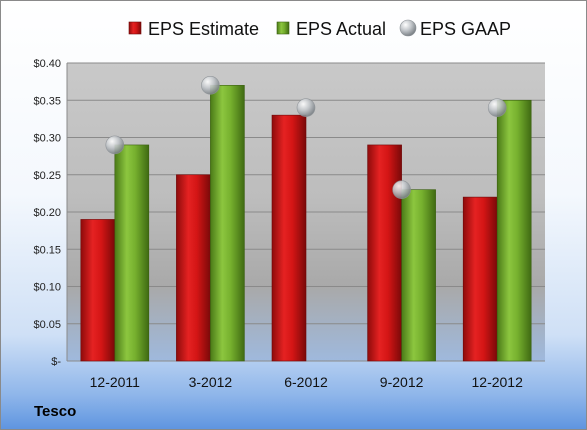 This screenshot has width=587, height=430. I want to click on legend-item: EPS Estimate, so click(193, 29).